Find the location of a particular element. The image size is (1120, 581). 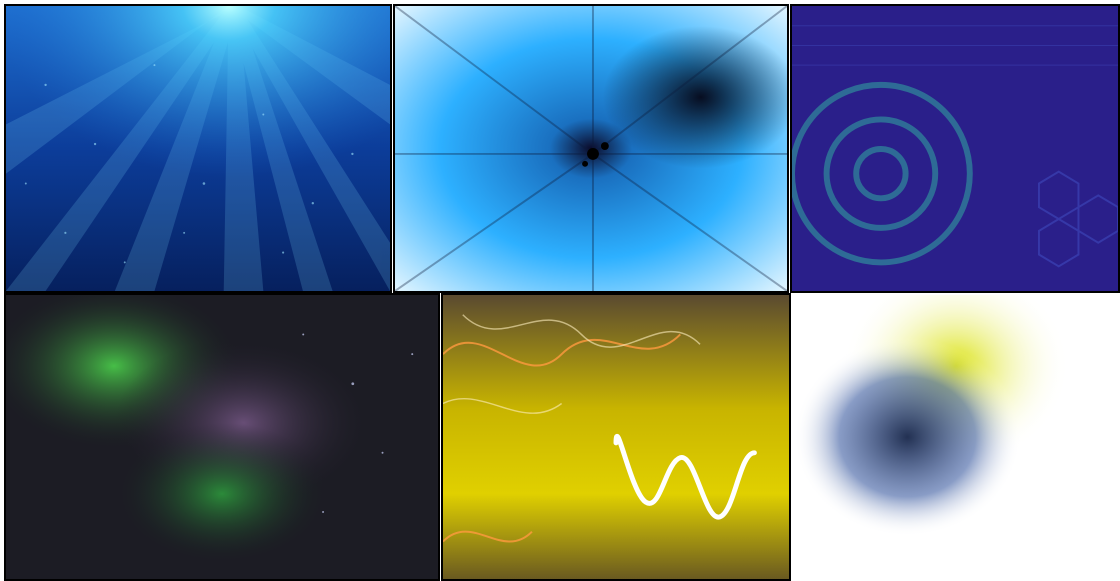

smear-graphic is located at coordinates (956, 437).